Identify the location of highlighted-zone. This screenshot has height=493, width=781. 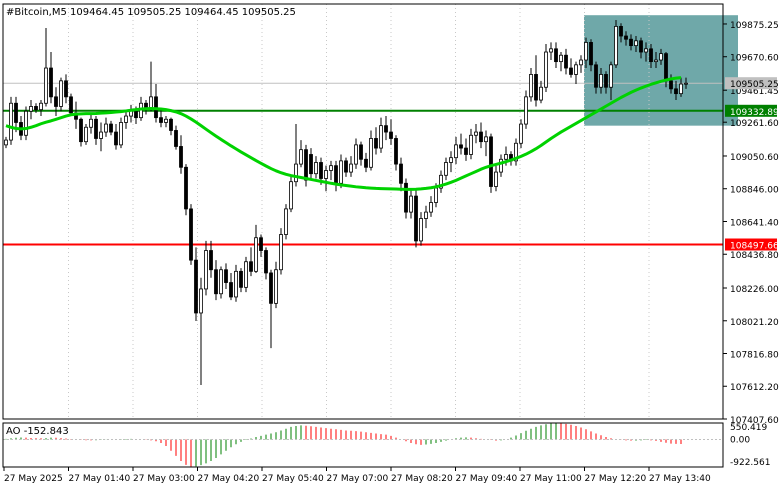
(661, 70).